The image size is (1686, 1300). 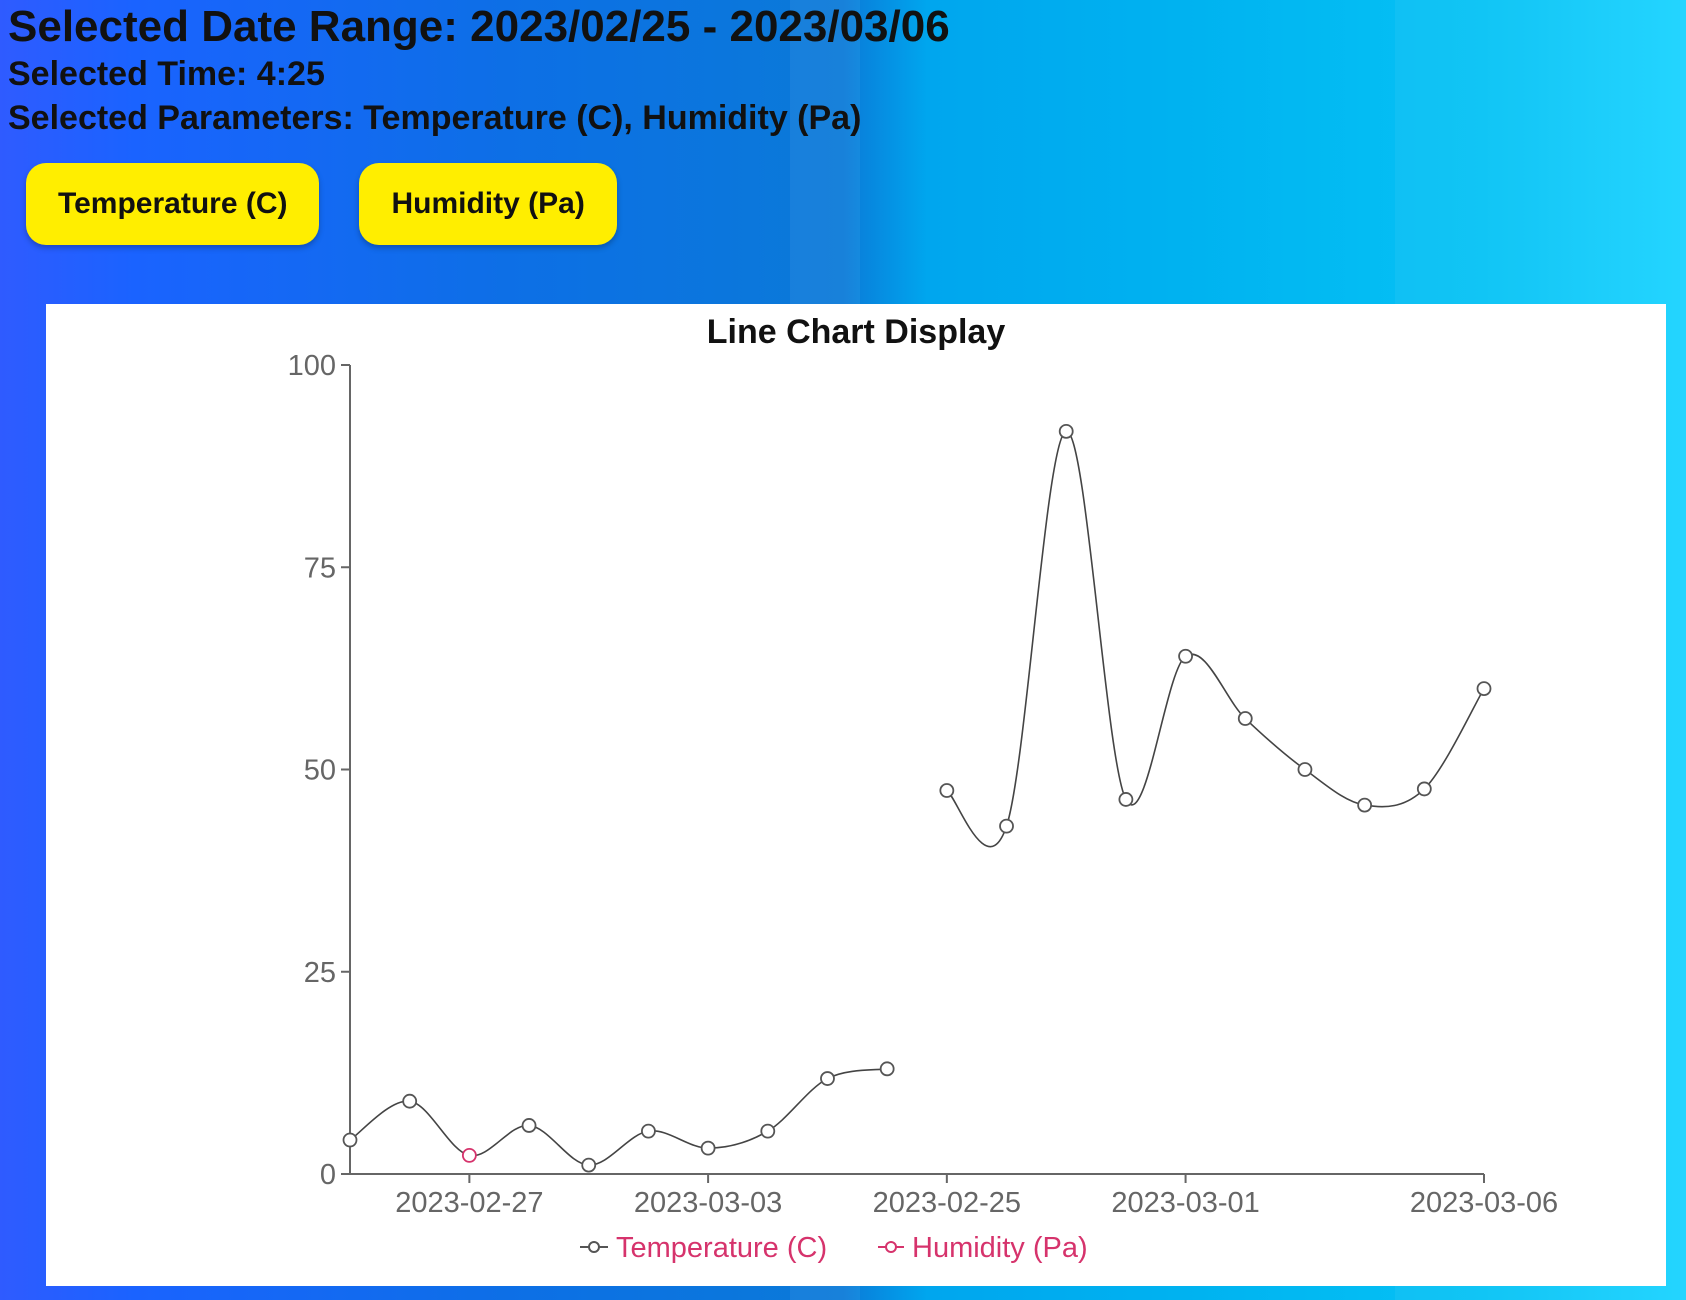 What do you see at coordinates (320, 771) in the screenshot?
I see `y-tick-label: 50` at bounding box center [320, 771].